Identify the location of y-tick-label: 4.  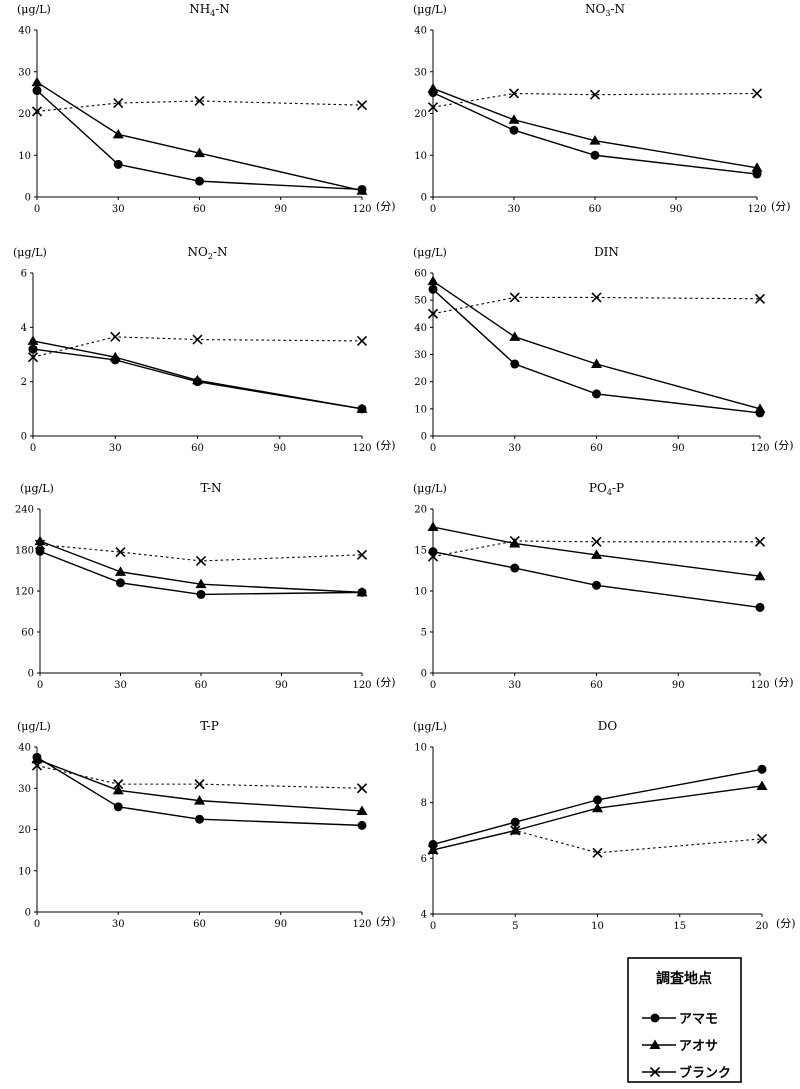
(24, 328).